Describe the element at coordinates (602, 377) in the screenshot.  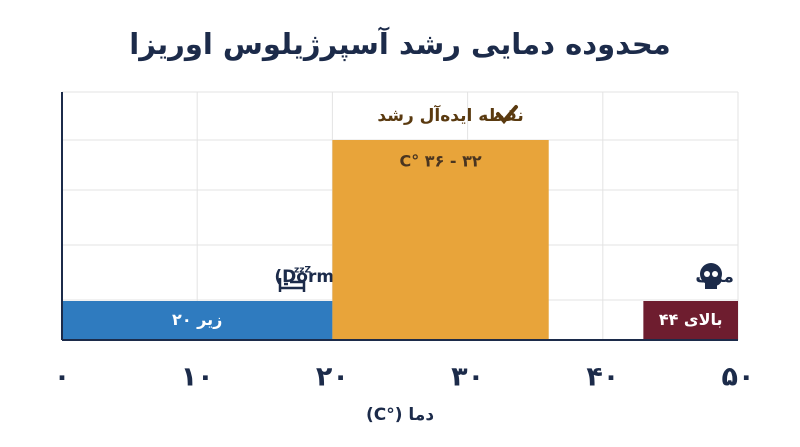
I see `x-tick-label: ۴۰` at that location.